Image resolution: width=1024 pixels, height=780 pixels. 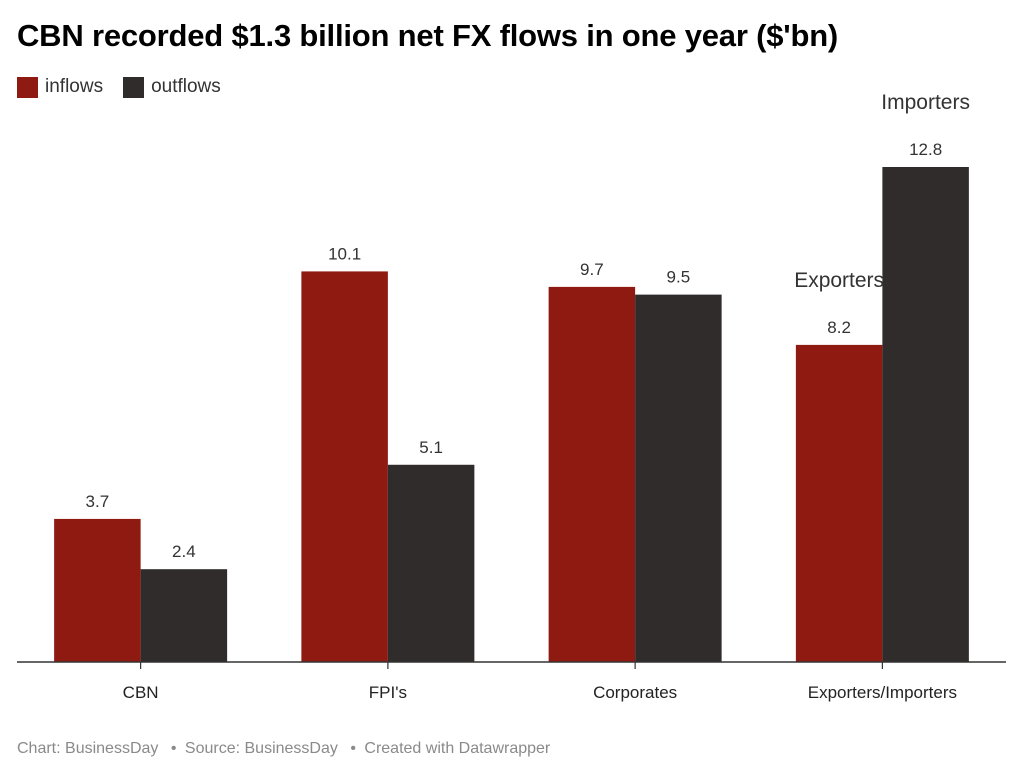 What do you see at coordinates (457, 748) in the screenshot?
I see `footer-created-with: Created with Datawrapper` at bounding box center [457, 748].